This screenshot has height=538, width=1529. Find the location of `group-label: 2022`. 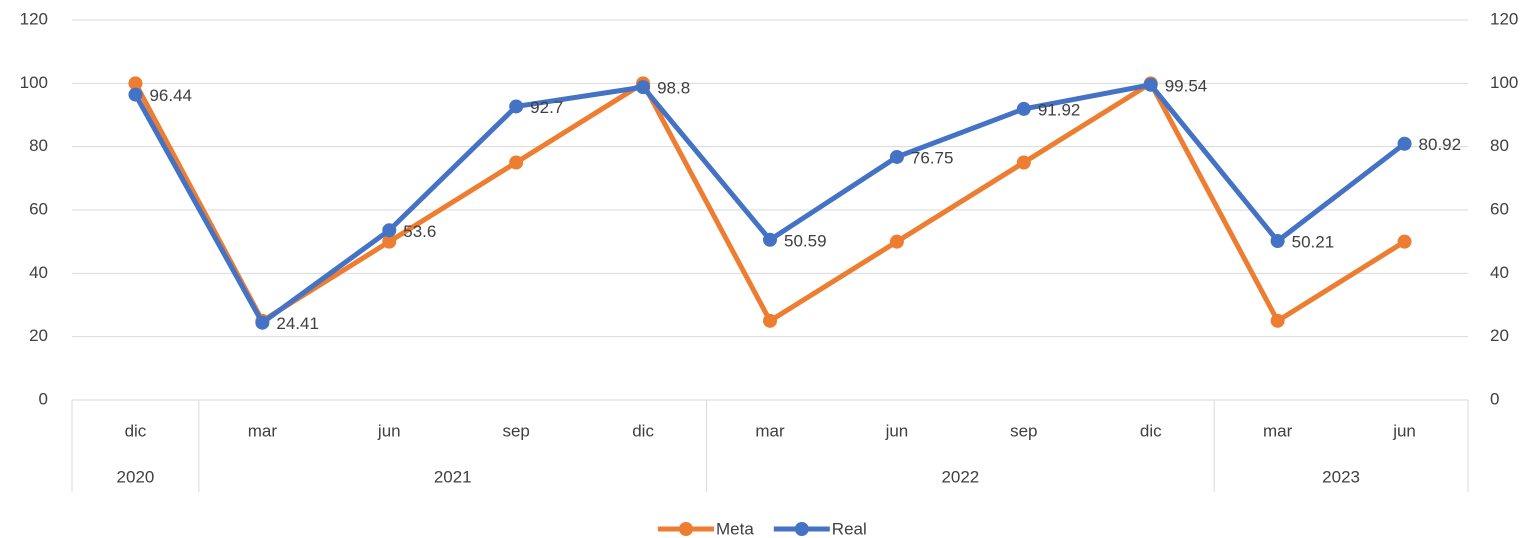

group-label: 2022 is located at coordinates (960, 476).